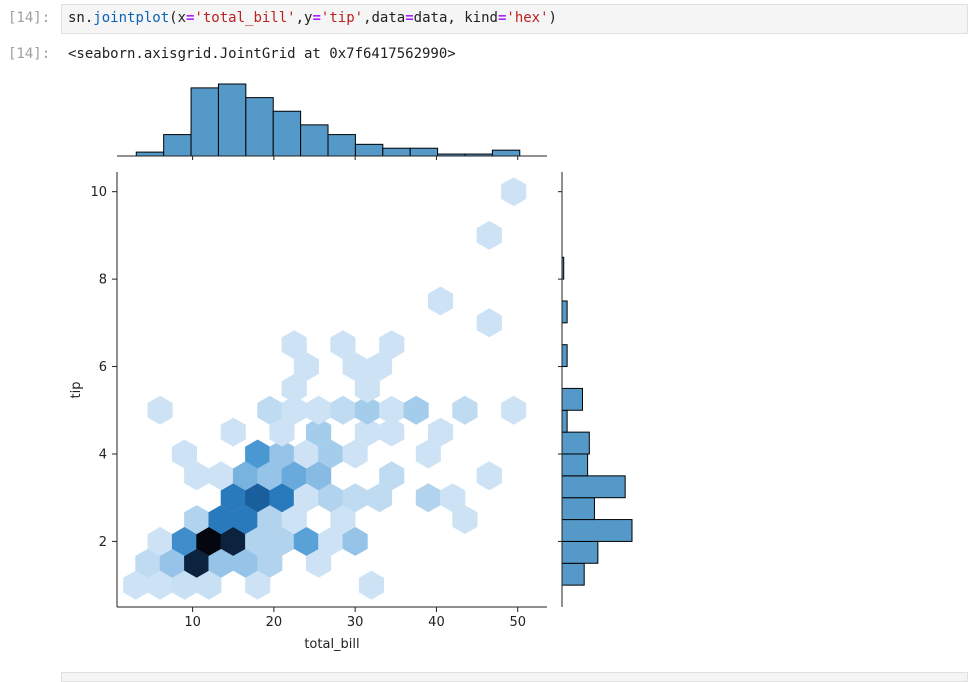  Describe the element at coordinates (192, 622) in the screenshot. I see `x-tick-label: 10` at that location.